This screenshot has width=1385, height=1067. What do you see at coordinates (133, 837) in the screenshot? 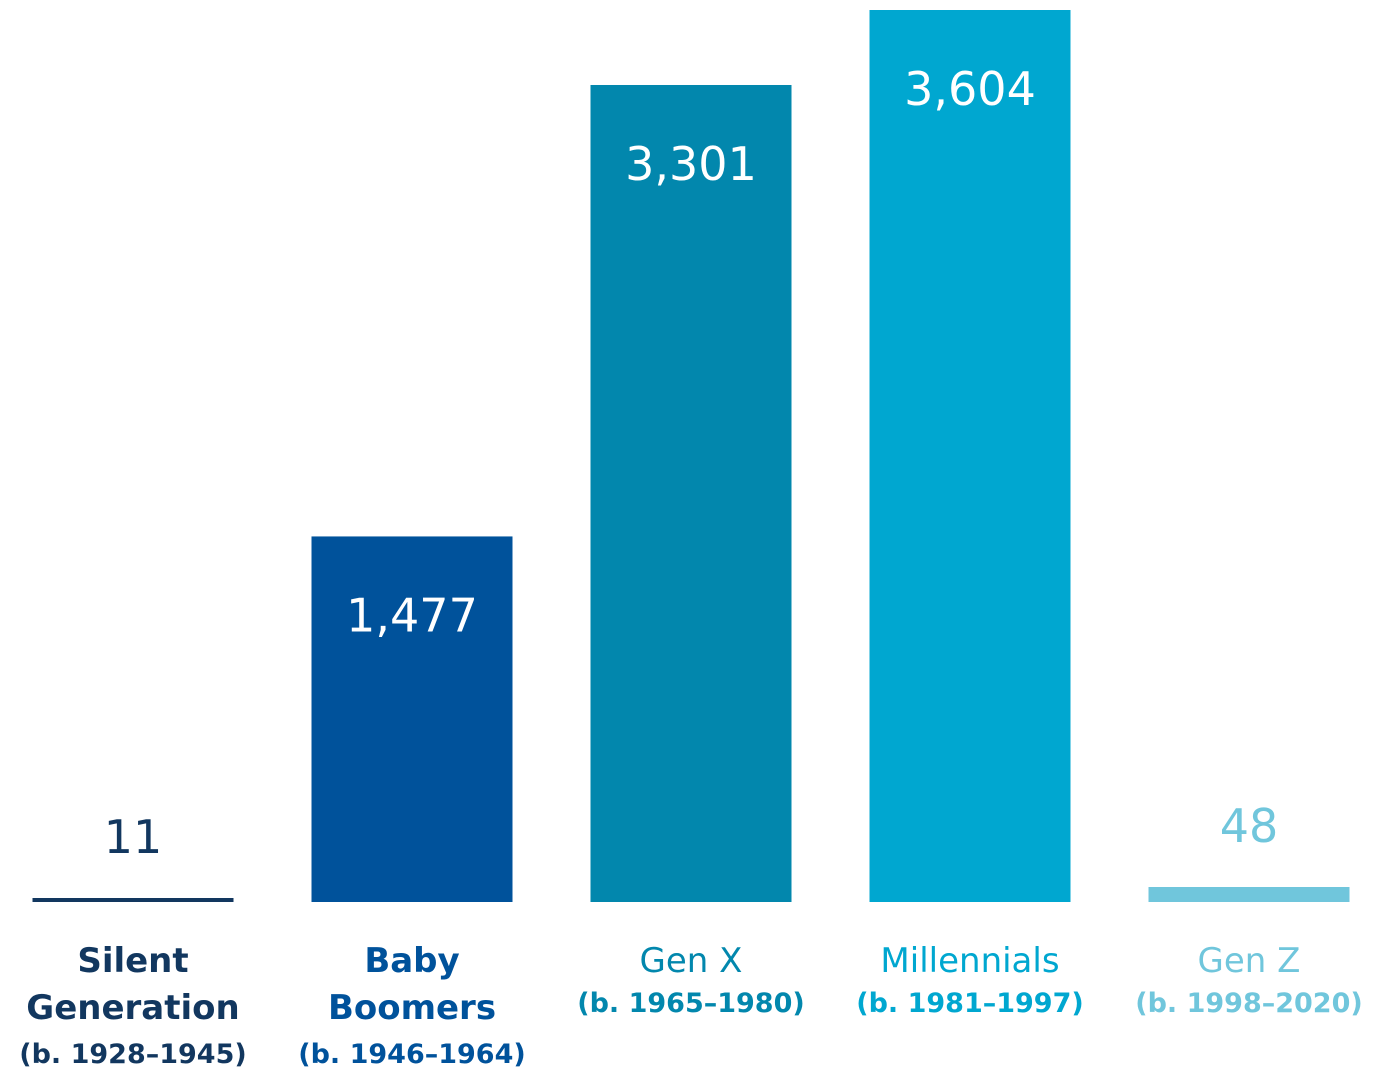
I see `value-label-0: 11` at bounding box center [133, 837].